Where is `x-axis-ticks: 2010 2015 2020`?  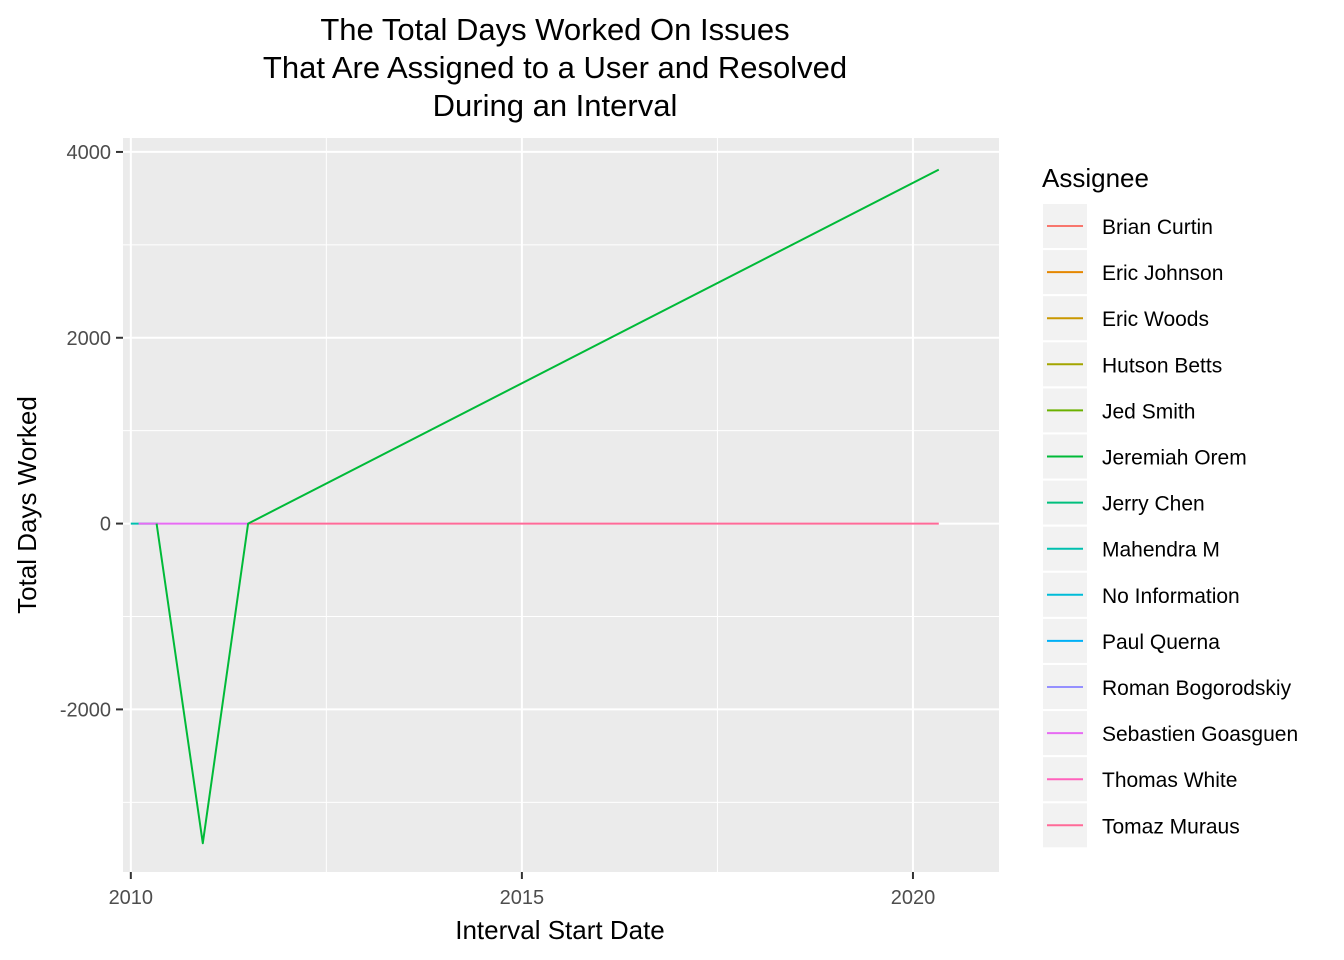
x-axis-ticks: 2010 2015 2020 is located at coordinates (522, 890).